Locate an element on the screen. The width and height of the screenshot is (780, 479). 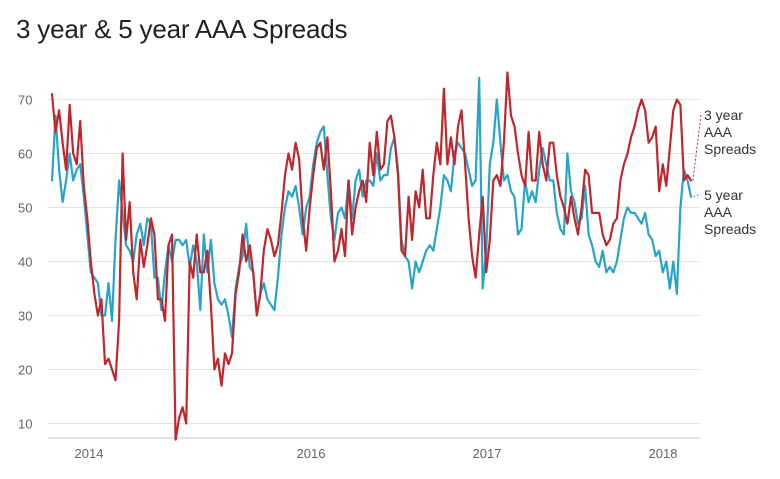
y-tick-label: 60 is located at coordinates (25, 154).